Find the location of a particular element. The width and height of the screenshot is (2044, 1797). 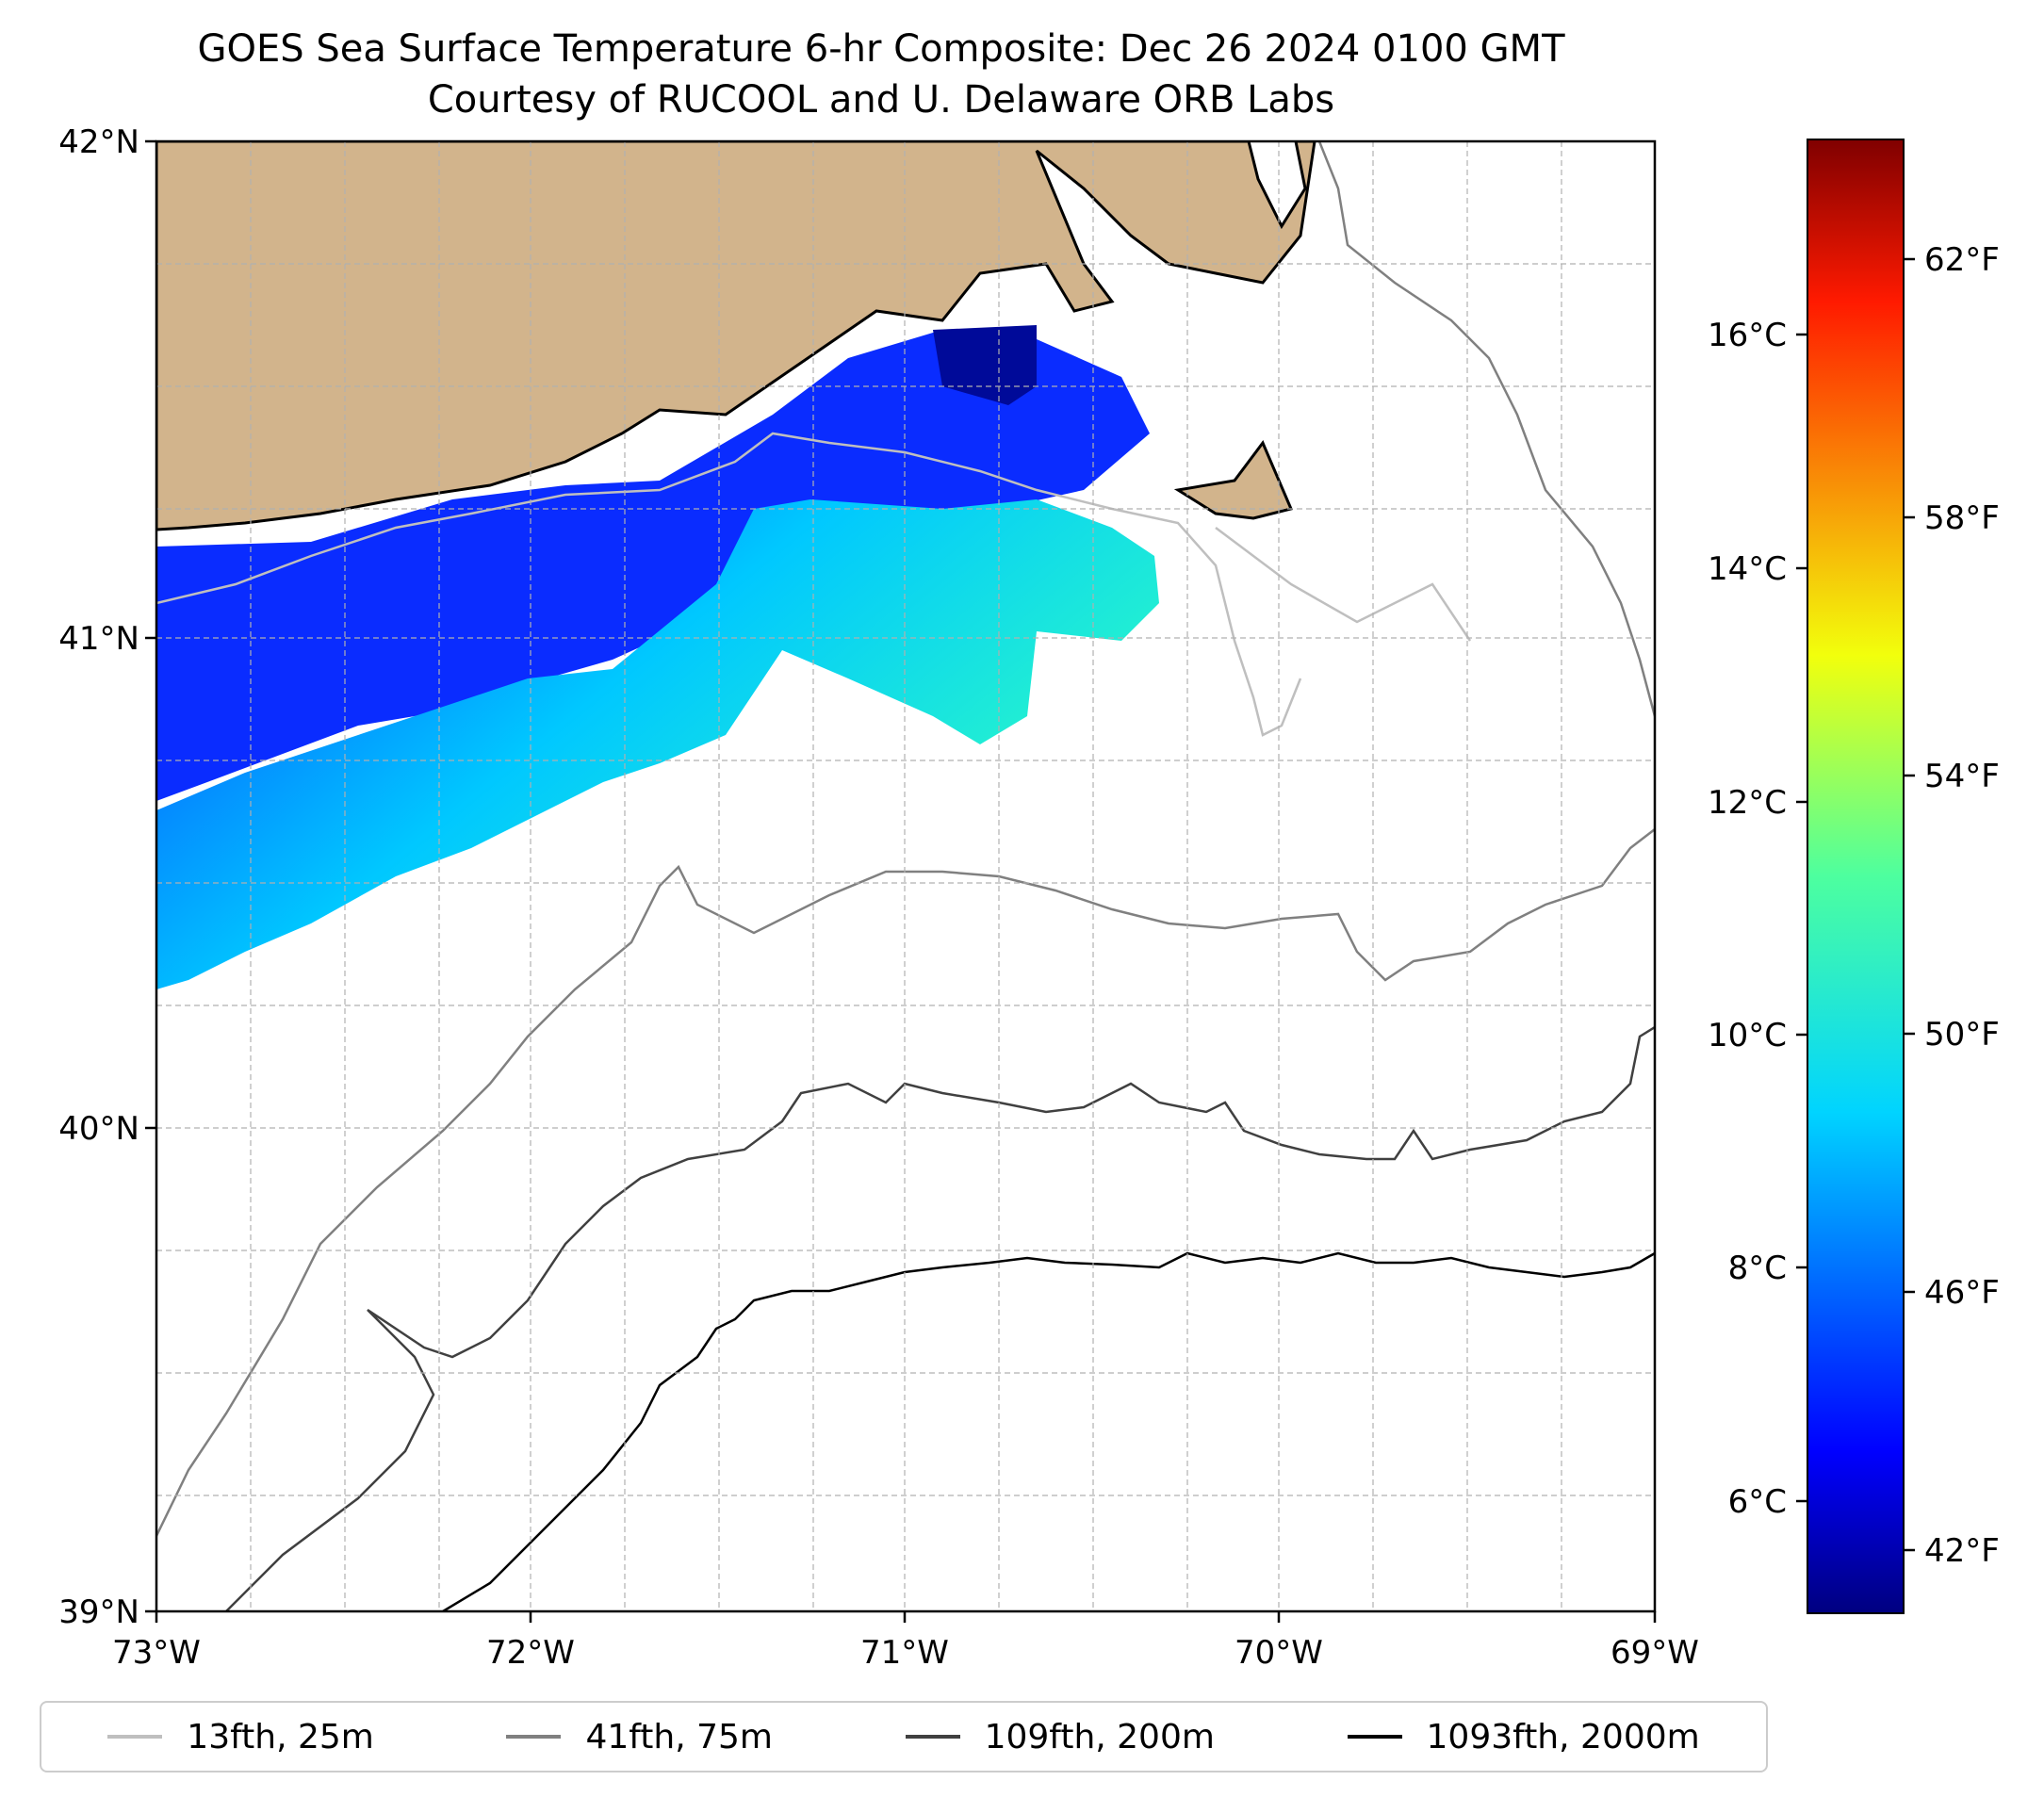

legend-label-200m: 109fth, 200m is located at coordinates (1100, 1736).